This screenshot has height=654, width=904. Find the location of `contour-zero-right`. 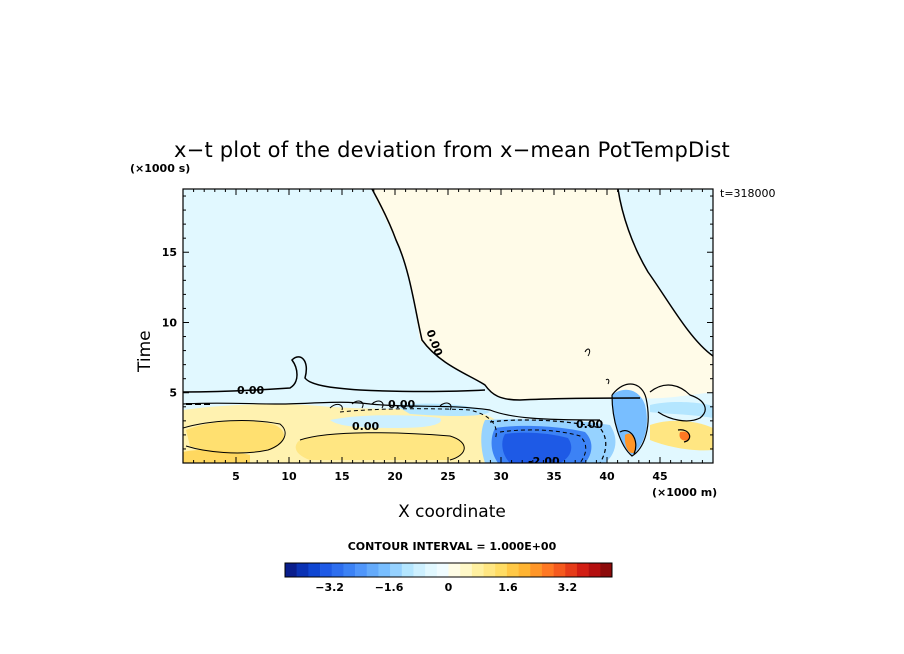

contour-zero-right is located at coordinates (665, 273).